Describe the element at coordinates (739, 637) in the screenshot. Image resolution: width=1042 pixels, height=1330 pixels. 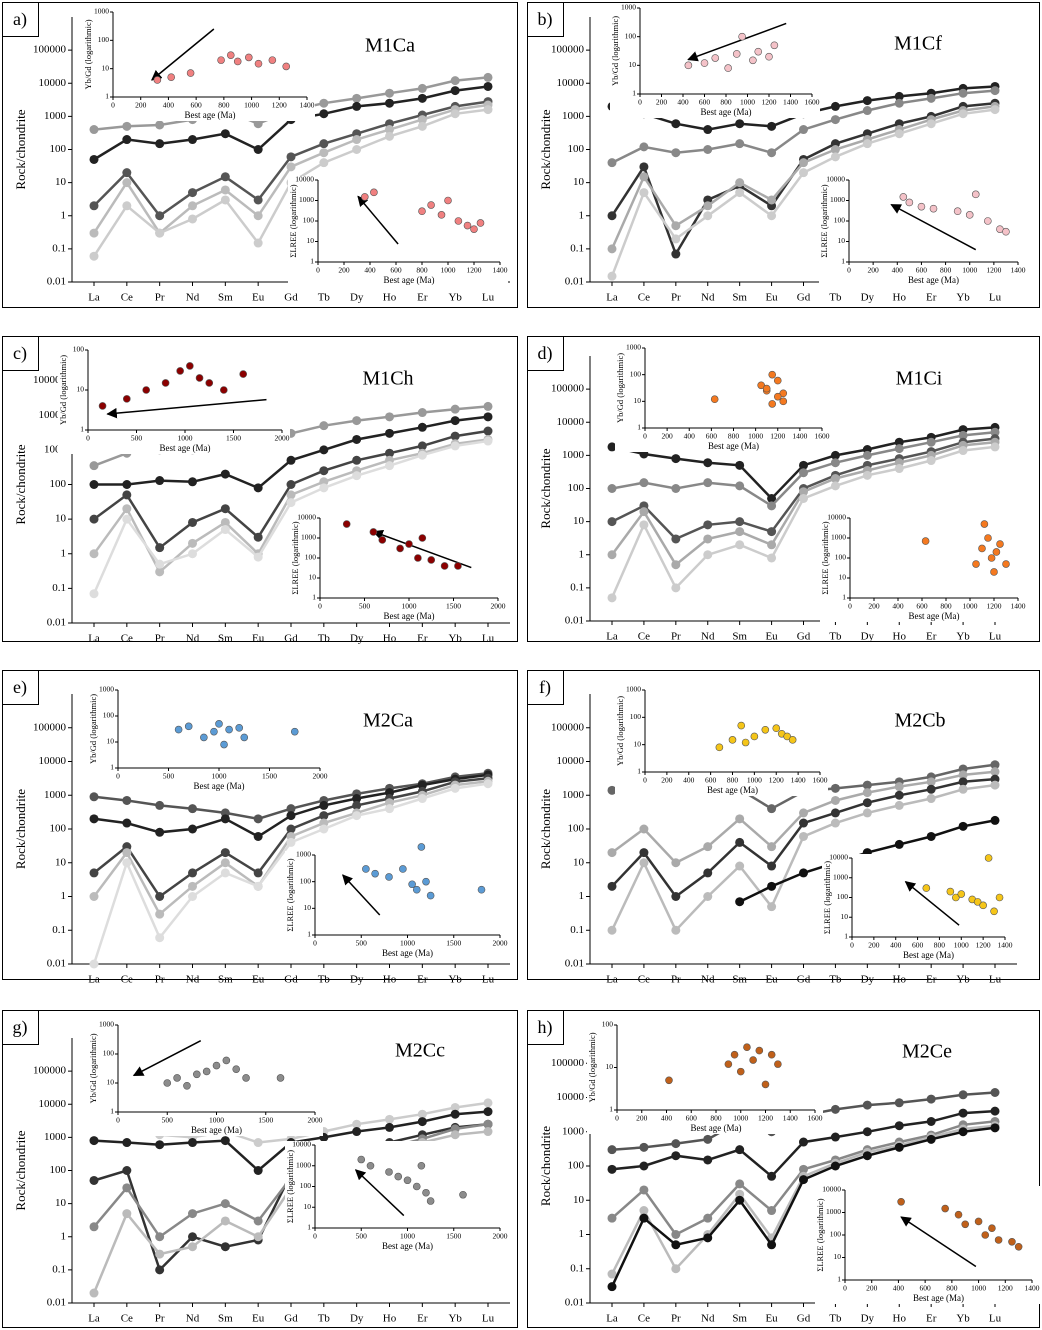
I see `x-tick-label: Sm` at that location.